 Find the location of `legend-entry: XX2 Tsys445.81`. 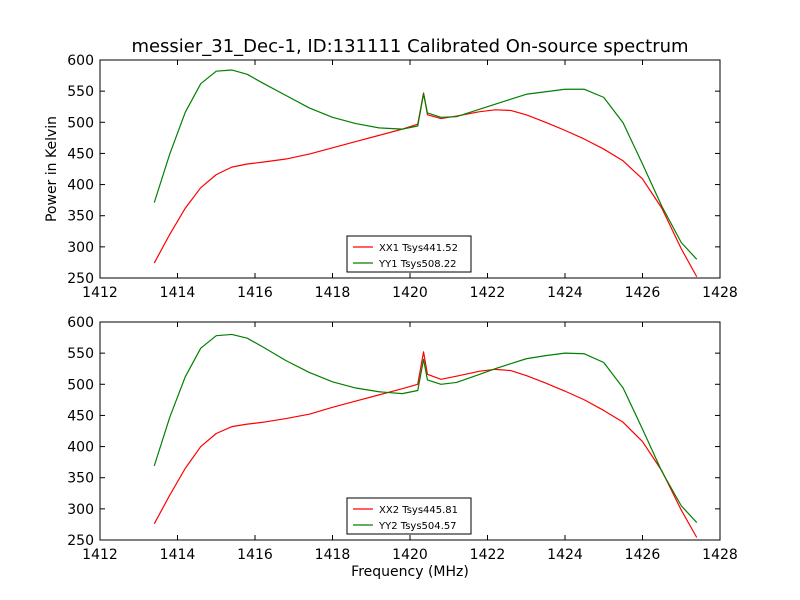

legend-entry: XX2 Tsys445.81 is located at coordinates (418, 510).